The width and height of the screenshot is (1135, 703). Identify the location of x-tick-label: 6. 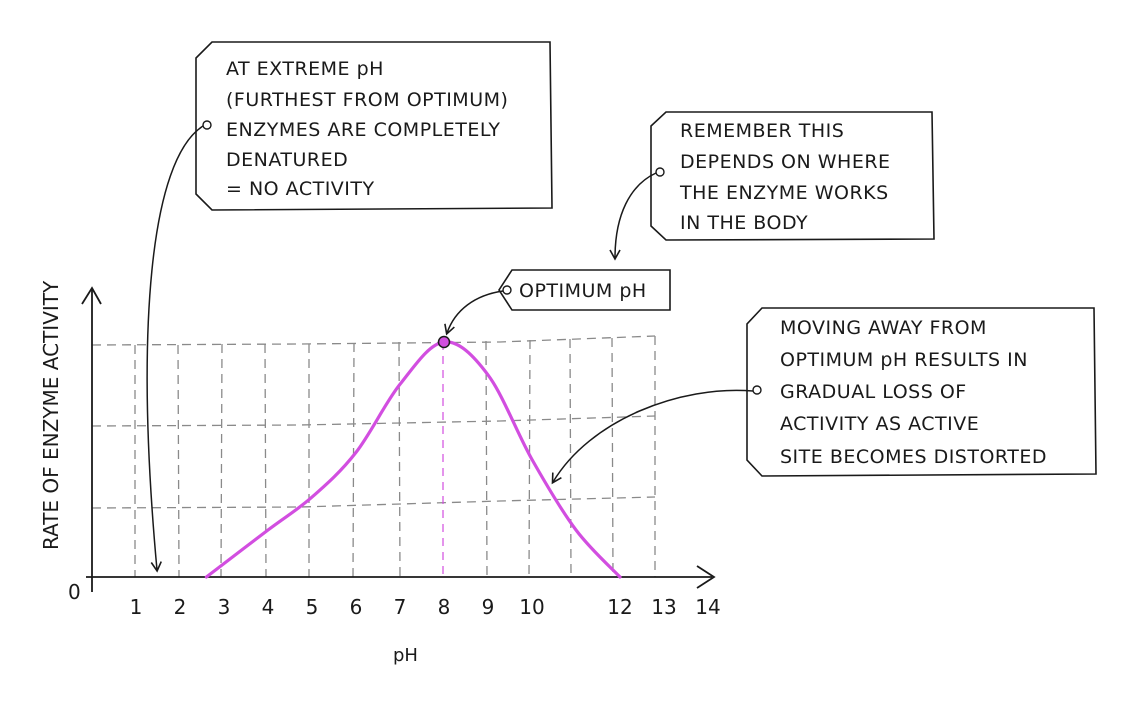
(356, 607).